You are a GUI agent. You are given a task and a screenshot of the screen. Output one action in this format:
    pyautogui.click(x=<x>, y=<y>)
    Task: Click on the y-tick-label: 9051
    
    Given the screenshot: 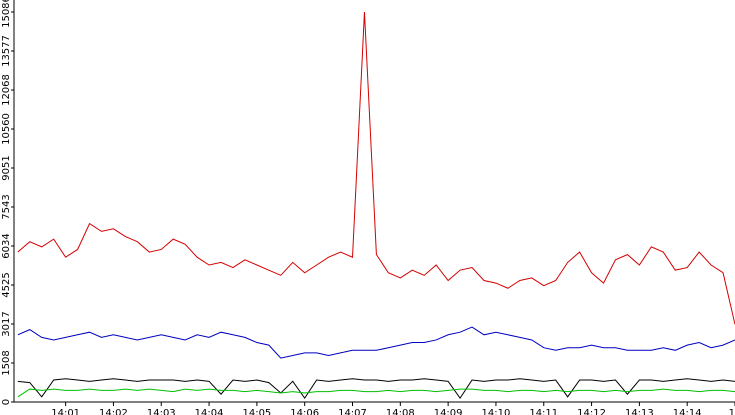 What is the action you would take?
    pyautogui.click(x=6, y=167)
    